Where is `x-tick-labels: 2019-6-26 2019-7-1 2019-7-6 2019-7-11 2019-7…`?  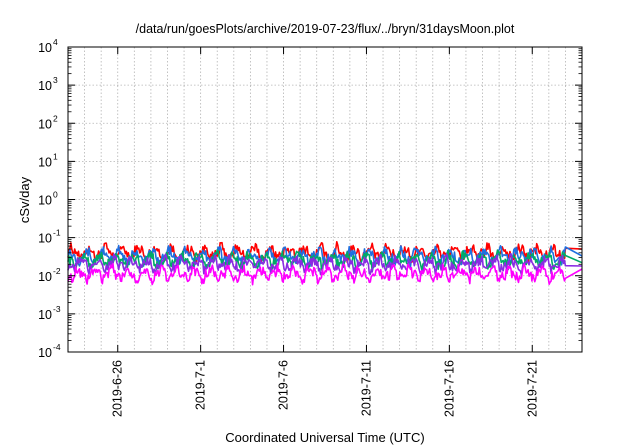 x-tick-labels: 2019-6-26 2019-7-1 2019-7-6 2019-7-11 2019-7… is located at coordinates (325, 388).